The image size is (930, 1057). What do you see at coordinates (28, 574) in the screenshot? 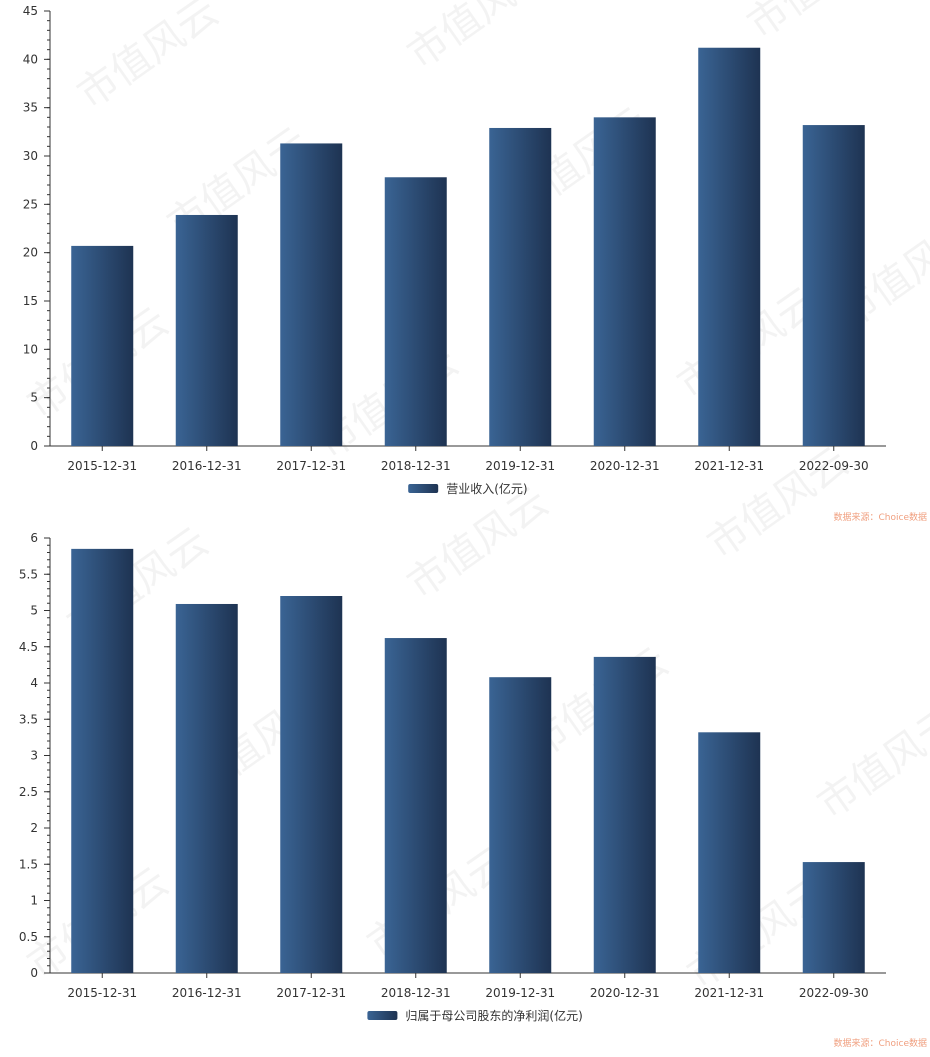
I see `y-tick-label: 5.5` at bounding box center [28, 574].